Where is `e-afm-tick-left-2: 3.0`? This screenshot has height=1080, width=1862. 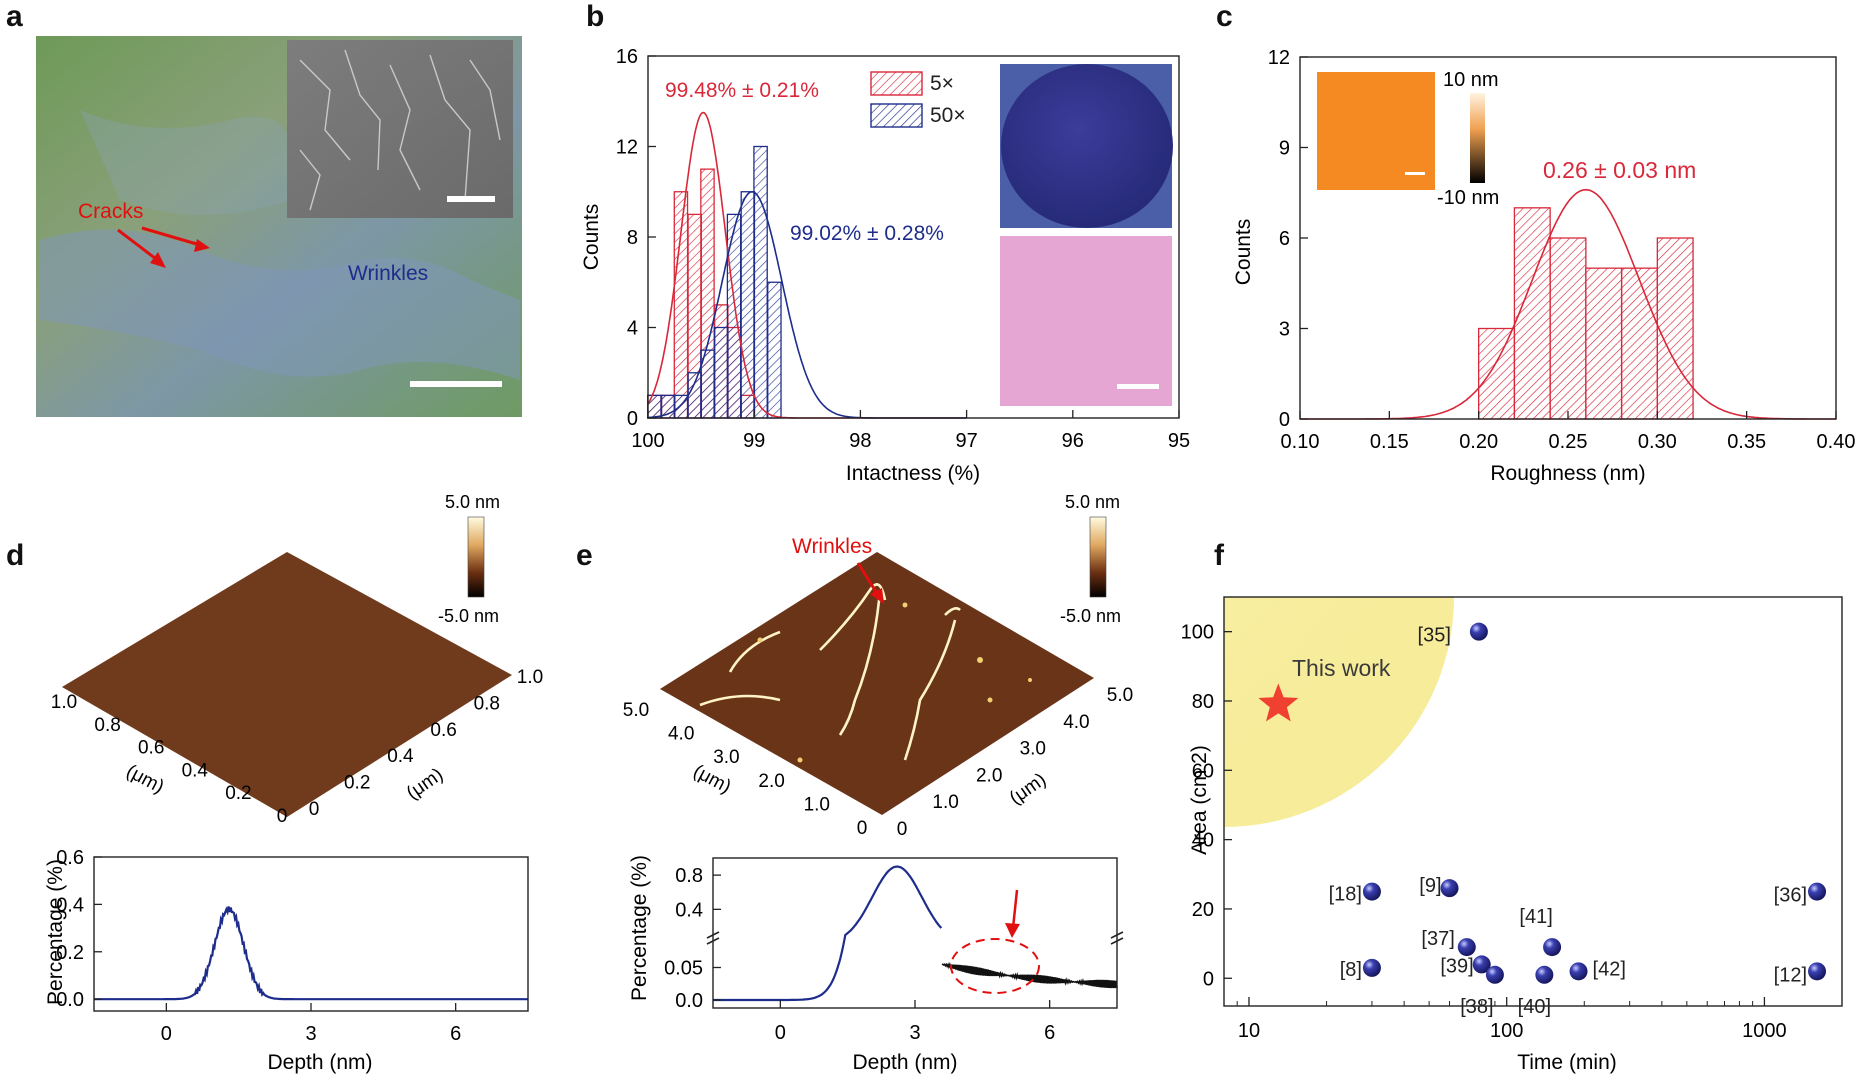
e-afm-tick-left-2: 3.0 is located at coordinates (726, 757).